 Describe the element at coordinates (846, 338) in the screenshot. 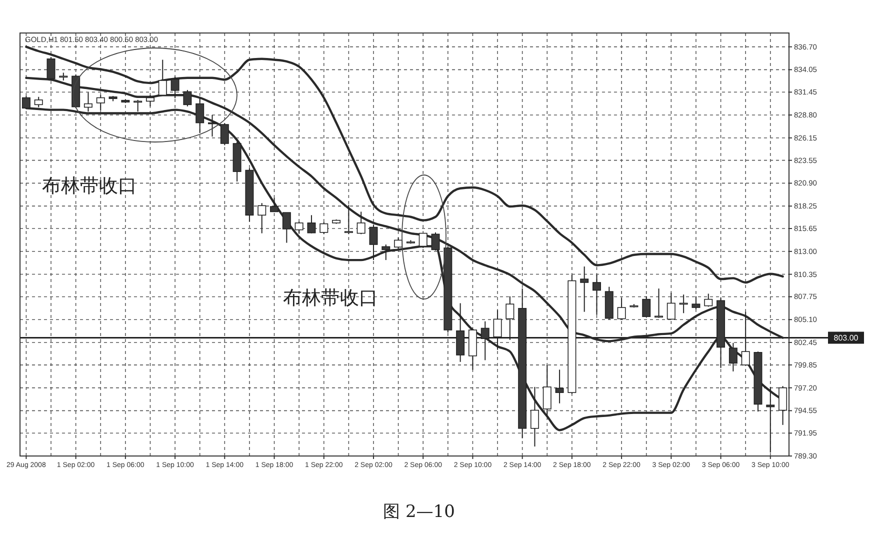

I see `ref-line-label: 803.00` at that location.